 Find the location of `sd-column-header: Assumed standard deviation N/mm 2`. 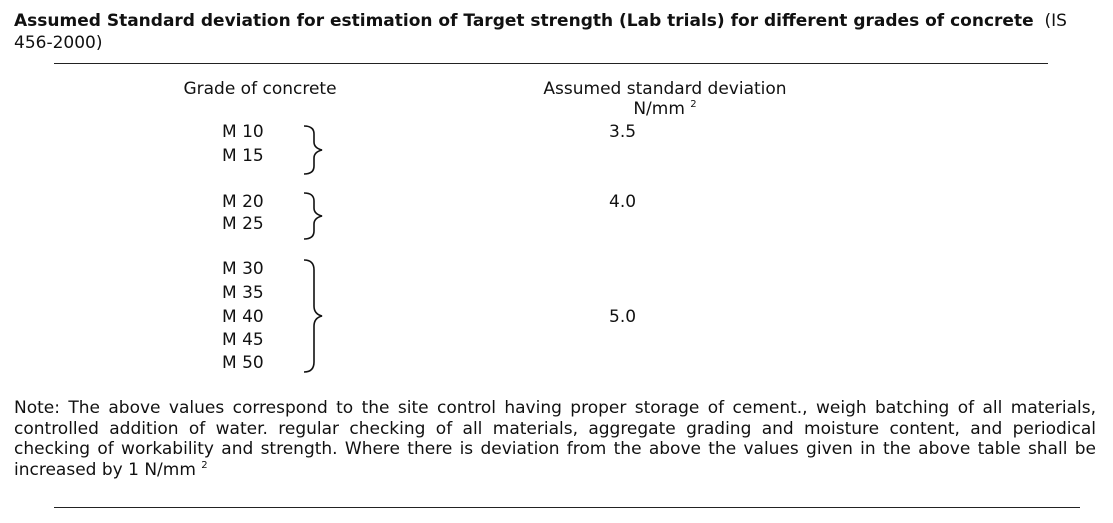

sd-column-header: Assumed standard deviation N/mm 2 is located at coordinates (665, 99).